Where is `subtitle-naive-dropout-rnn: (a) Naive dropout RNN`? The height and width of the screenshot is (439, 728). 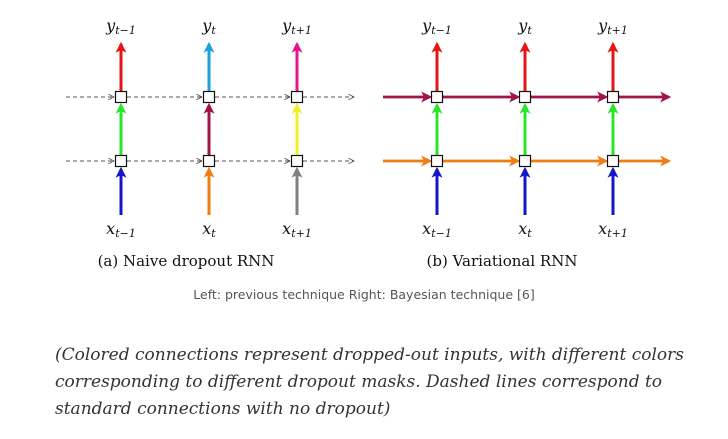
subtitle-naive-dropout-rnn: (a) Naive dropout RNN is located at coordinates (186, 261).